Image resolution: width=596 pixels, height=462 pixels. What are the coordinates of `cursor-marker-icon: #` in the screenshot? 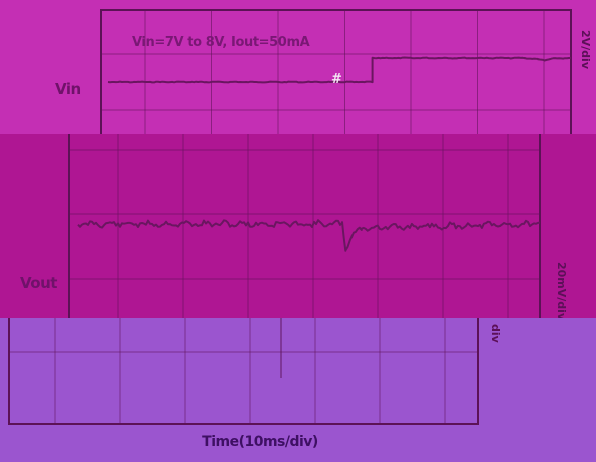 It's located at (336, 79).